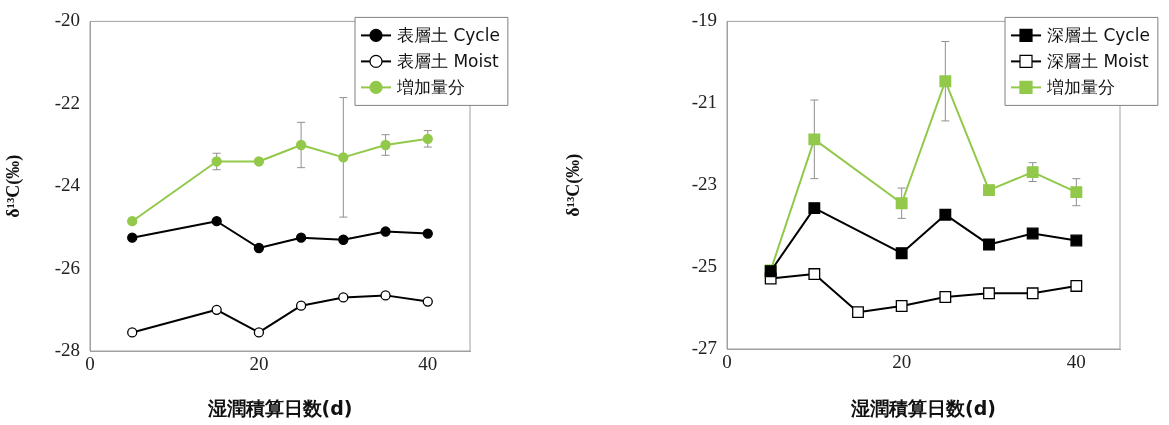 The height and width of the screenshot is (425, 1169). I want to click on y-tick-label: -26, so click(67, 267).